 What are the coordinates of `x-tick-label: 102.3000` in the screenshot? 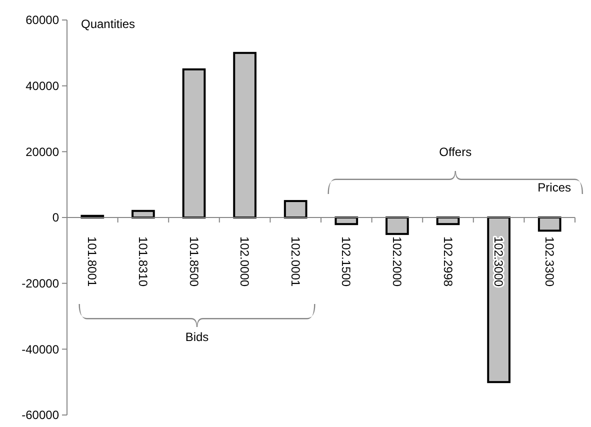 It's located at (499, 261).